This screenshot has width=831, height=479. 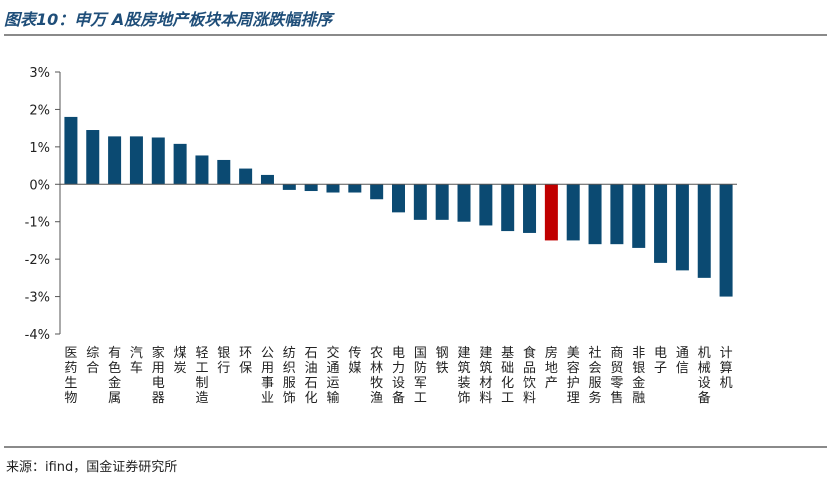 I want to click on y-tick-label: -2%, so click(x=37, y=260).